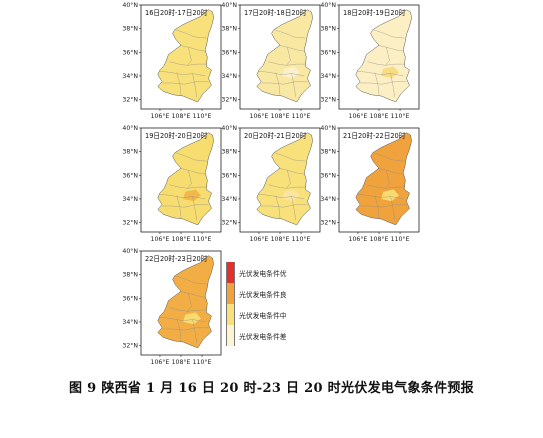  Describe the element at coordinates (256, 314) in the screenshot. I see `legend-item-fair: 光伏发电条件中` at that location.